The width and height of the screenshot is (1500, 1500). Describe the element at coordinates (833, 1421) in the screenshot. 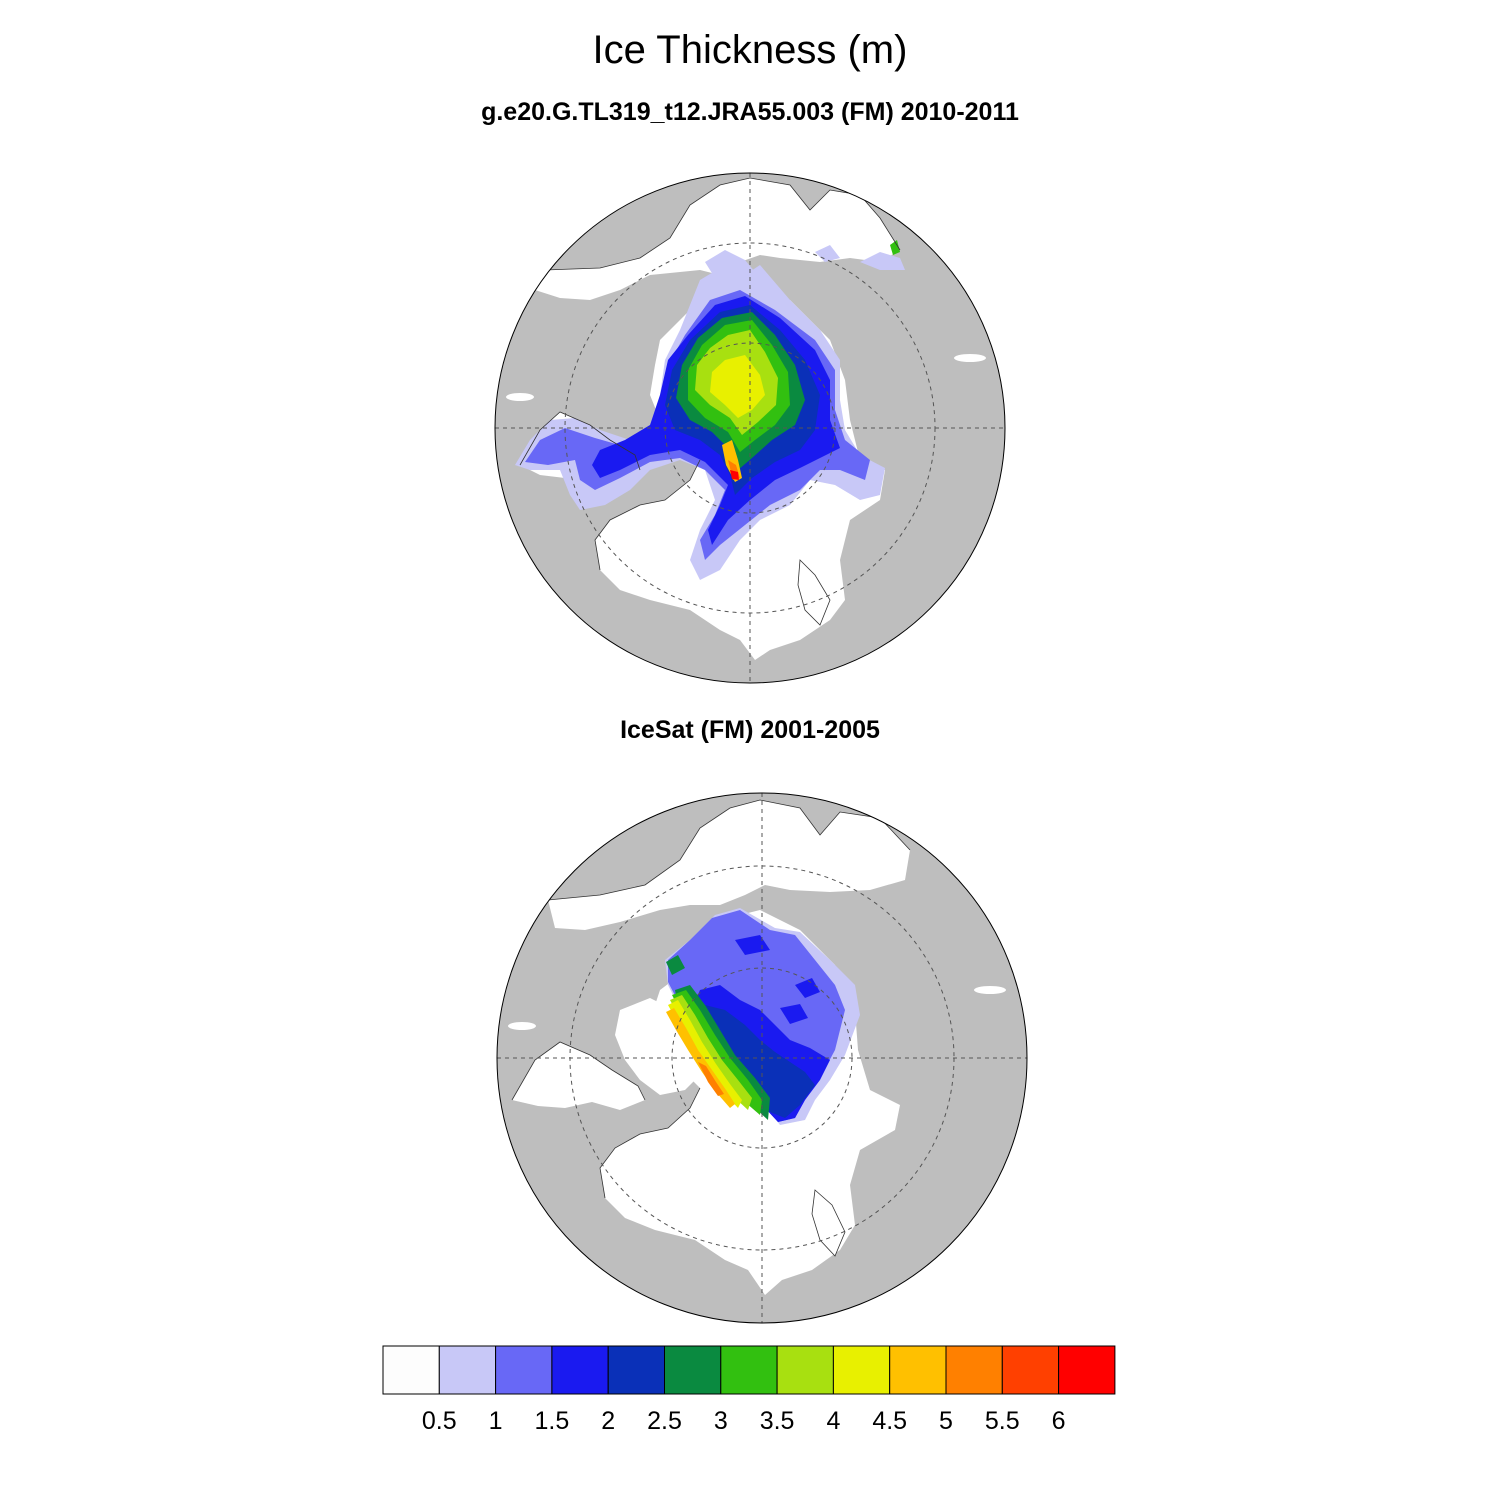

I see `colorbar-label: 4` at that location.